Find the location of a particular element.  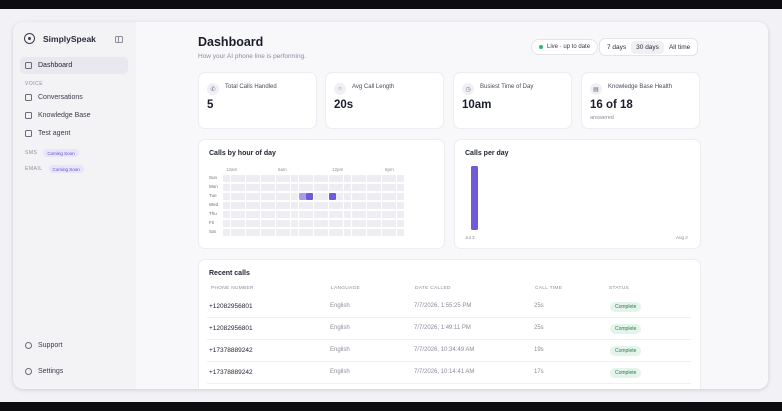

stat-value: 16 of 18 is located at coordinates (611, 105).